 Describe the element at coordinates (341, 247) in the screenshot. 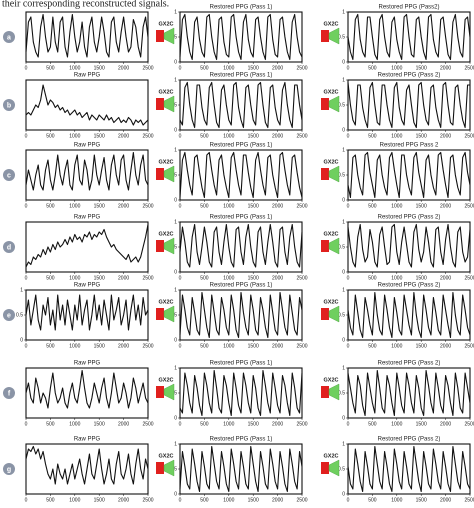

I see `y-tick-label: 0.5` at that location.